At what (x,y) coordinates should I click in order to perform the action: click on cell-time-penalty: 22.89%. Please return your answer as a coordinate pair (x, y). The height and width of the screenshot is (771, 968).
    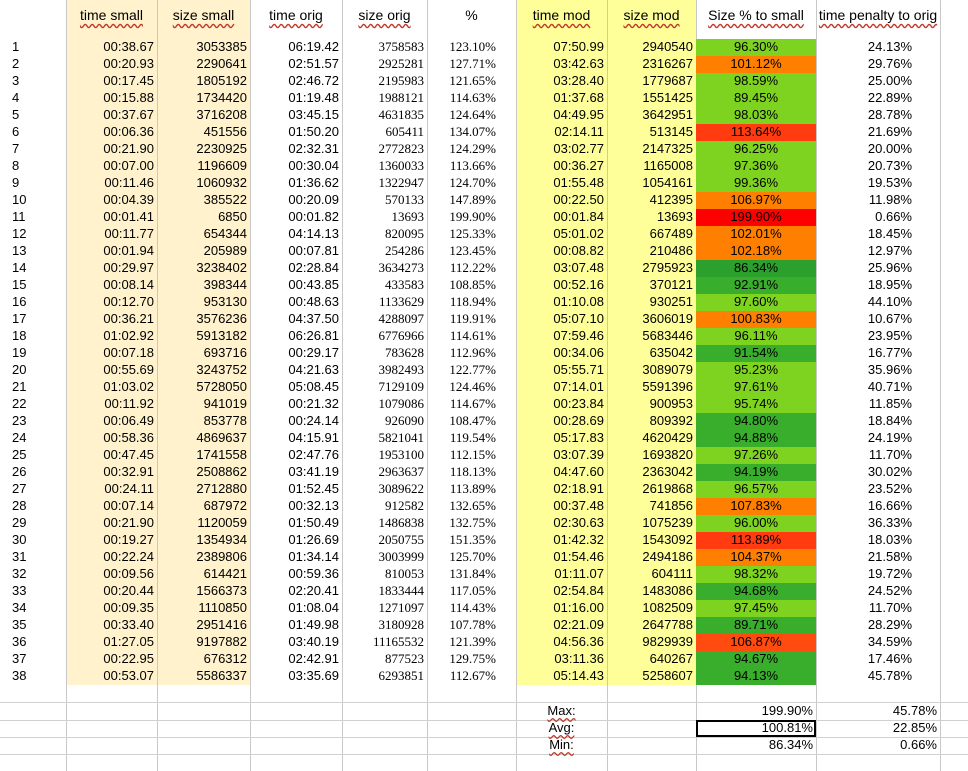
    Looking at the image, I should click on (889, 97).